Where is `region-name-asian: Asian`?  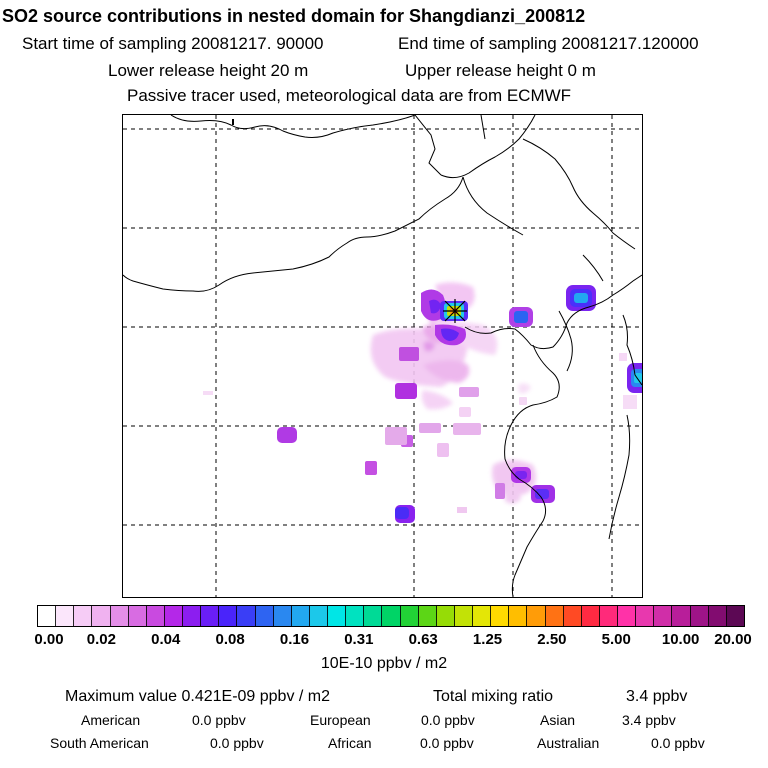 region-name-asian: Asian is located at coordinates (558, 720).